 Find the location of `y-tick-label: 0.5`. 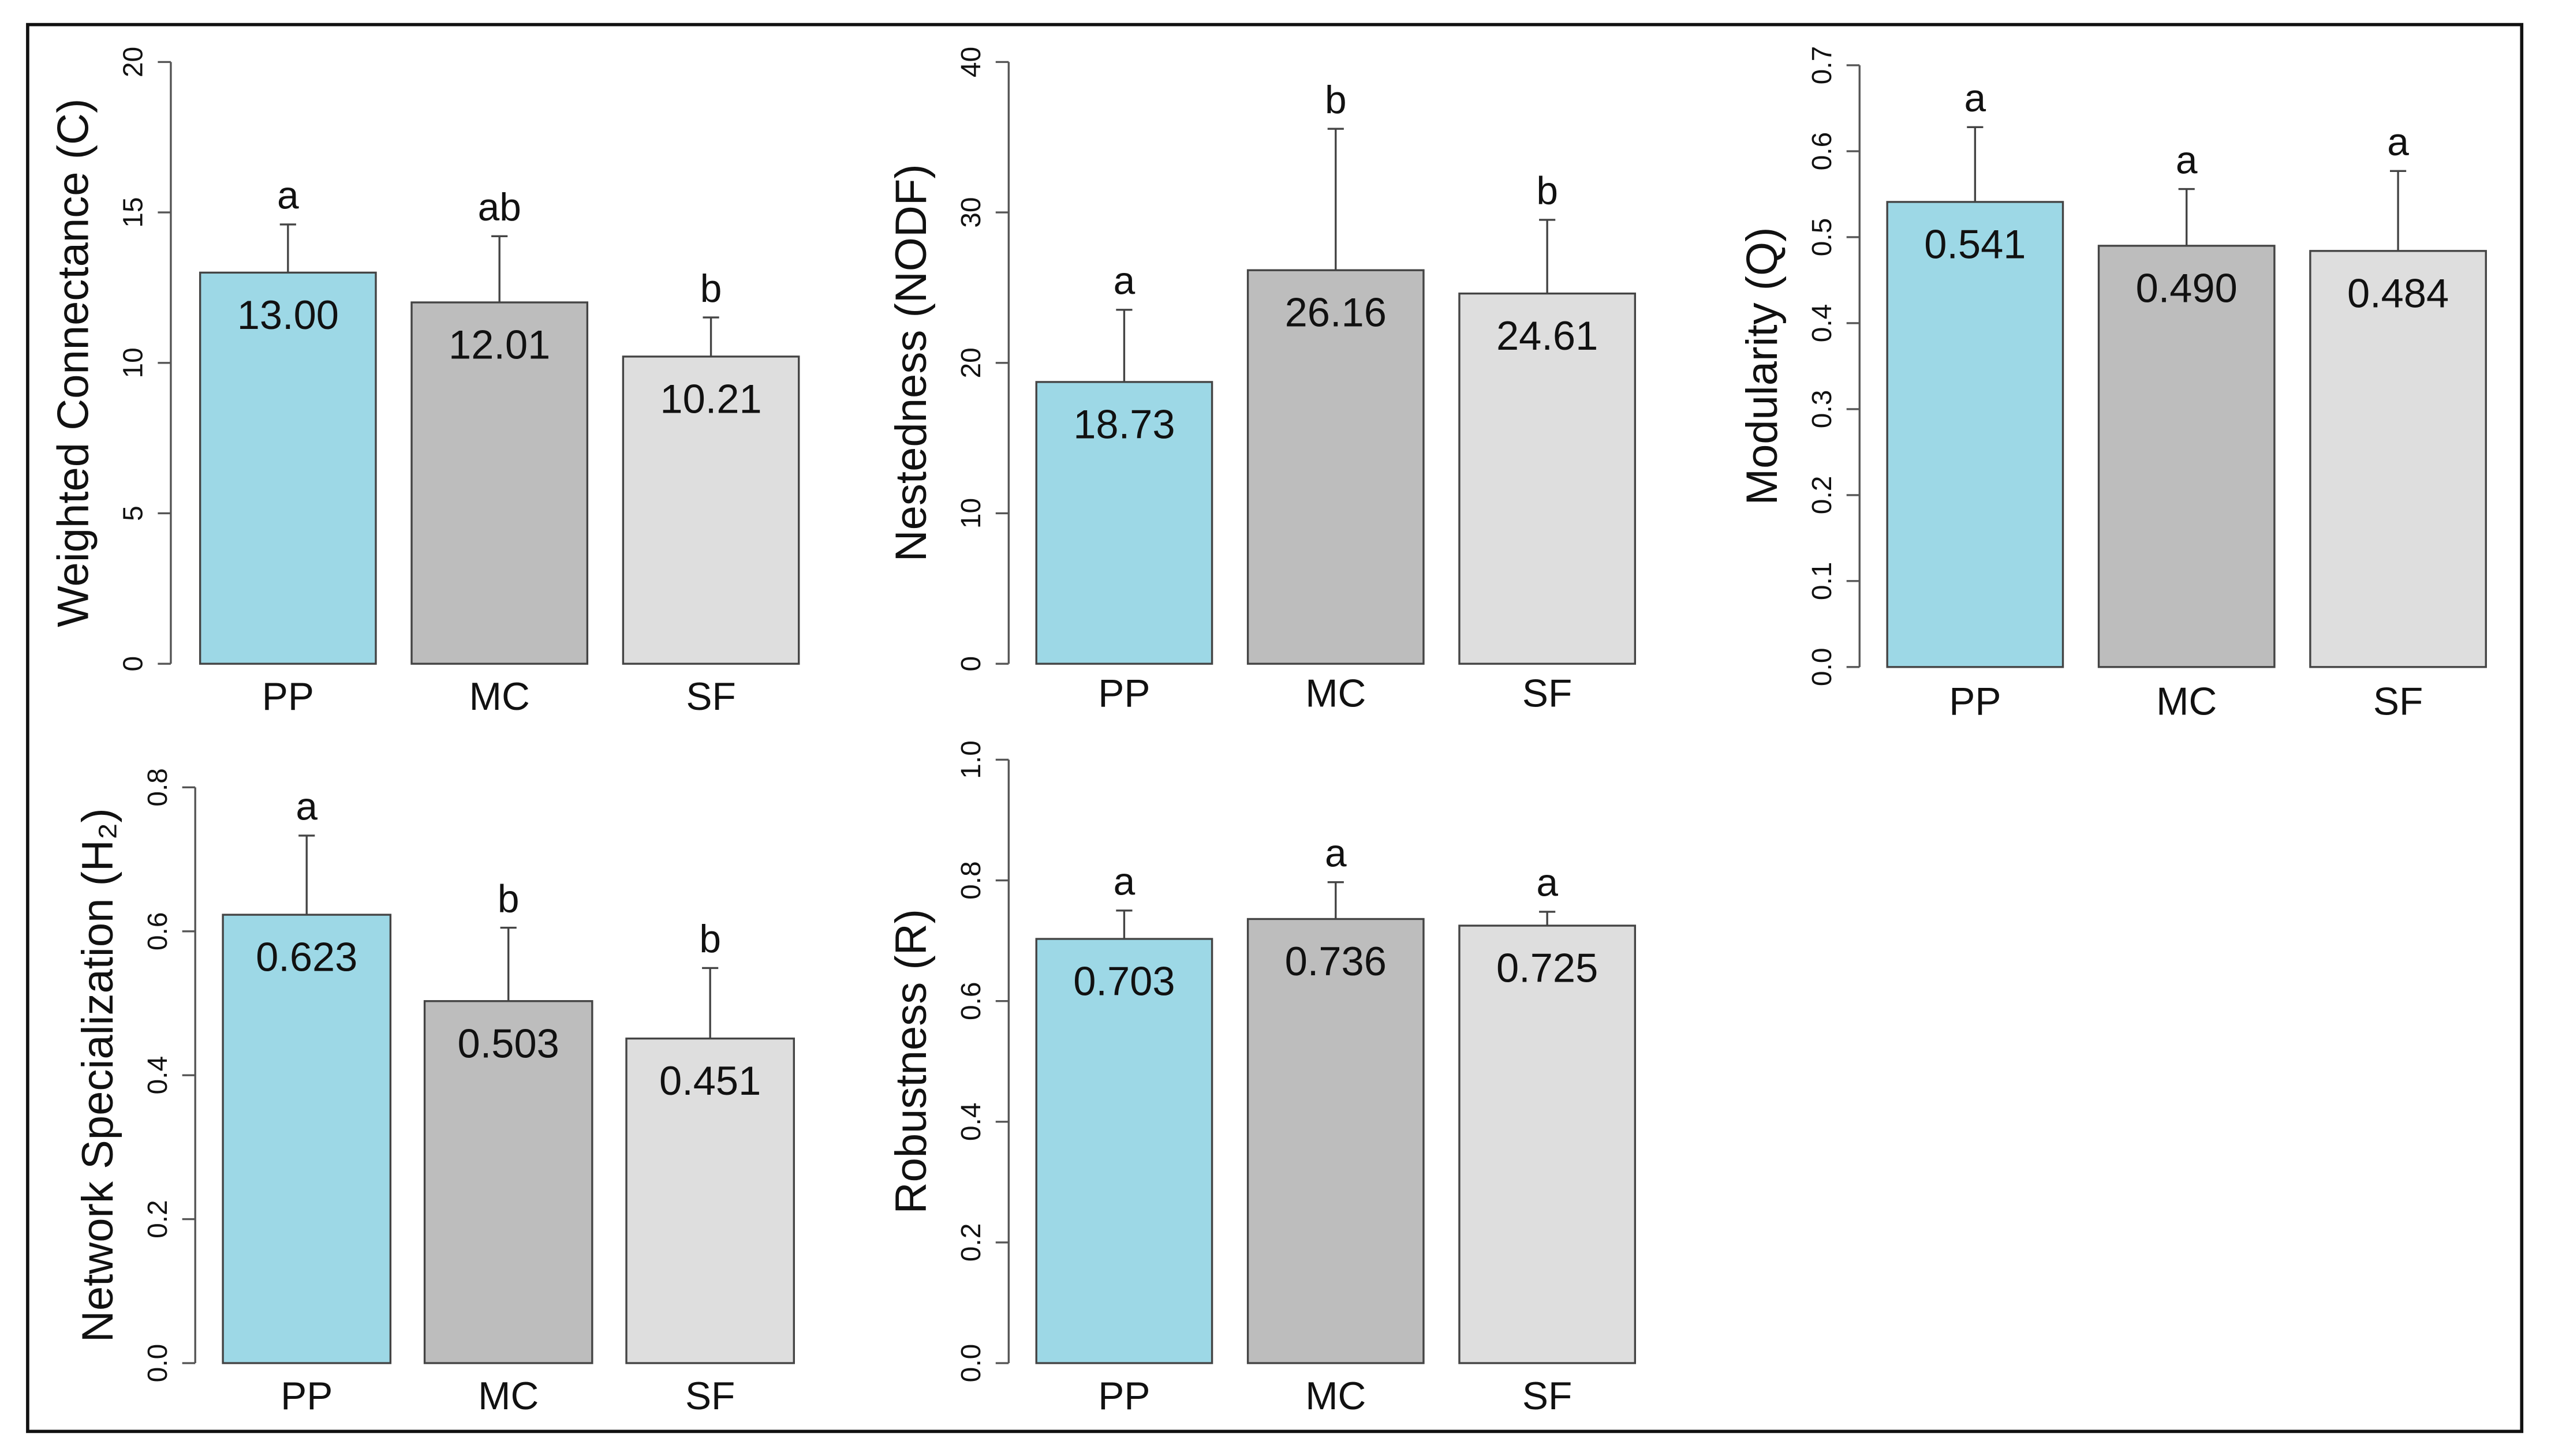

y-tick-label: 0.5 is located at coordinates (1822, 238).